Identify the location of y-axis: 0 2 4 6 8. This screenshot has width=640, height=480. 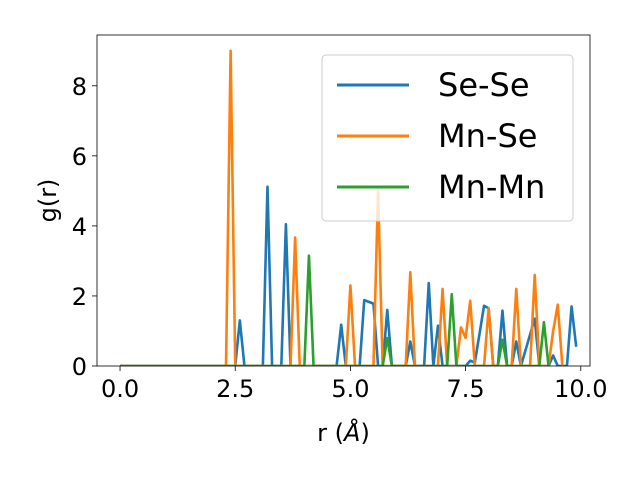
(84, 227).